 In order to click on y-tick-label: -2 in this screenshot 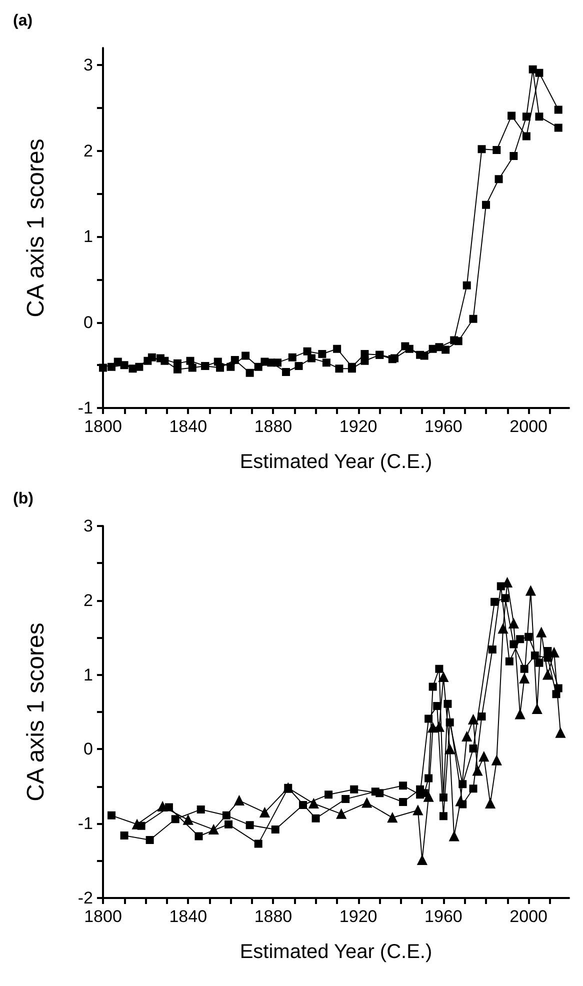, I will do `click(85, 898)`.